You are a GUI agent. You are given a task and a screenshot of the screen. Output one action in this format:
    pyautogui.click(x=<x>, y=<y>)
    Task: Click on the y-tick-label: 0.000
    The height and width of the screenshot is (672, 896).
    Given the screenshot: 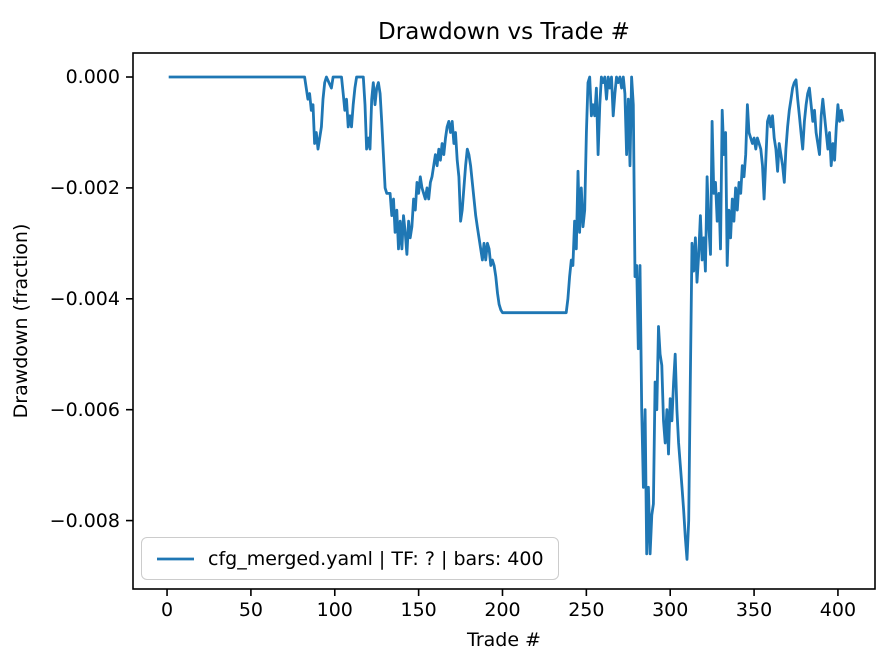 What is the action you would take?
    pyautogui.click(x=92, y=77)
    